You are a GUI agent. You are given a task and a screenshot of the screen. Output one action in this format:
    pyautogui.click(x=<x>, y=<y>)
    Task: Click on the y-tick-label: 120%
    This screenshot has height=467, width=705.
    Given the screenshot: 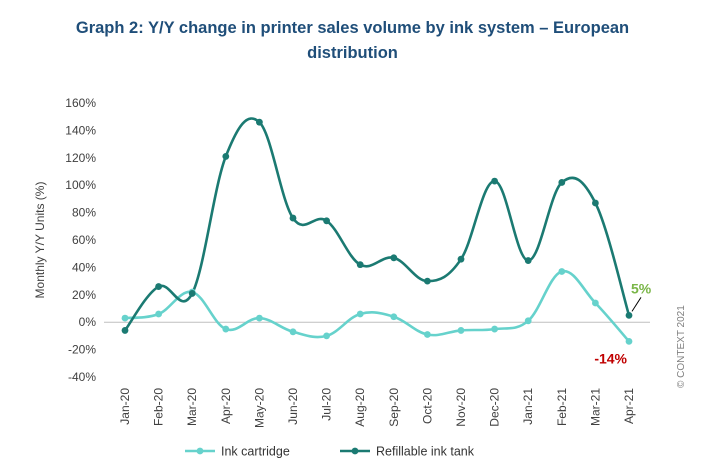 What is the action you would take?
    pyautogui.click(x=80, y=158)
    